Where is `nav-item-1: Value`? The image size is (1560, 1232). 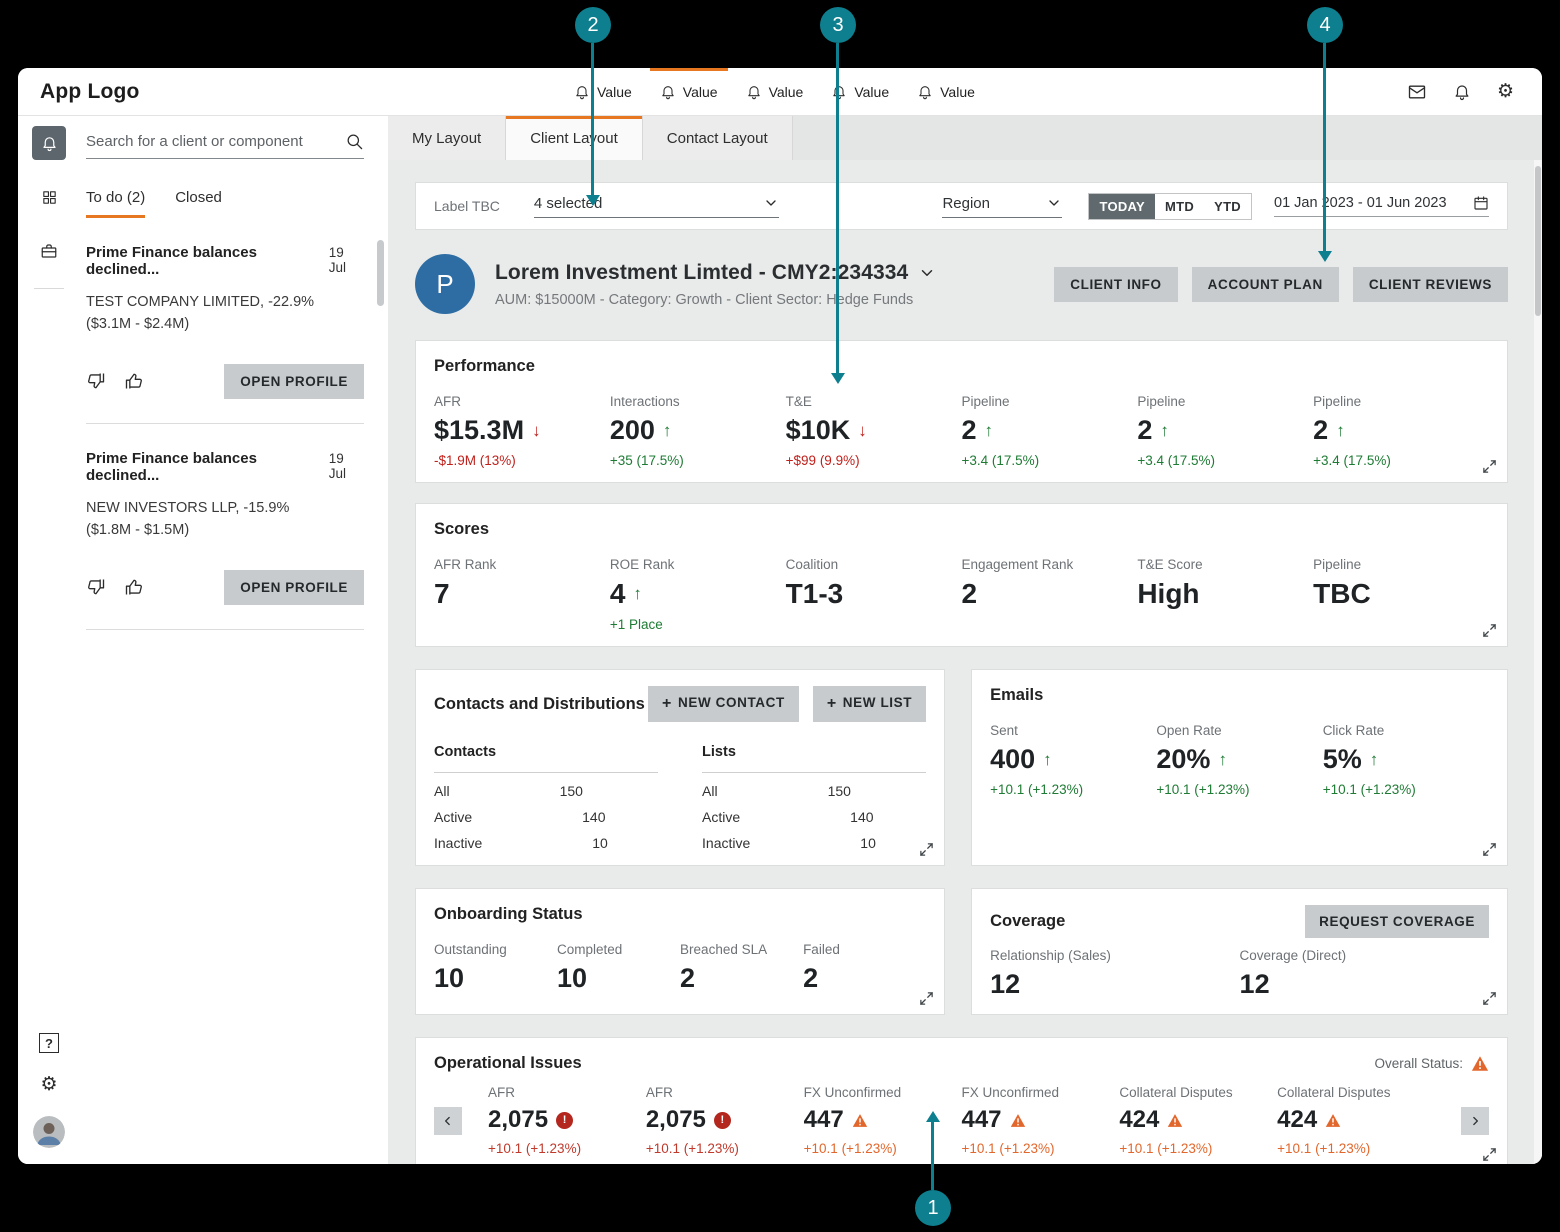 nav-item-1: Value is located at coordinates (603, 91).